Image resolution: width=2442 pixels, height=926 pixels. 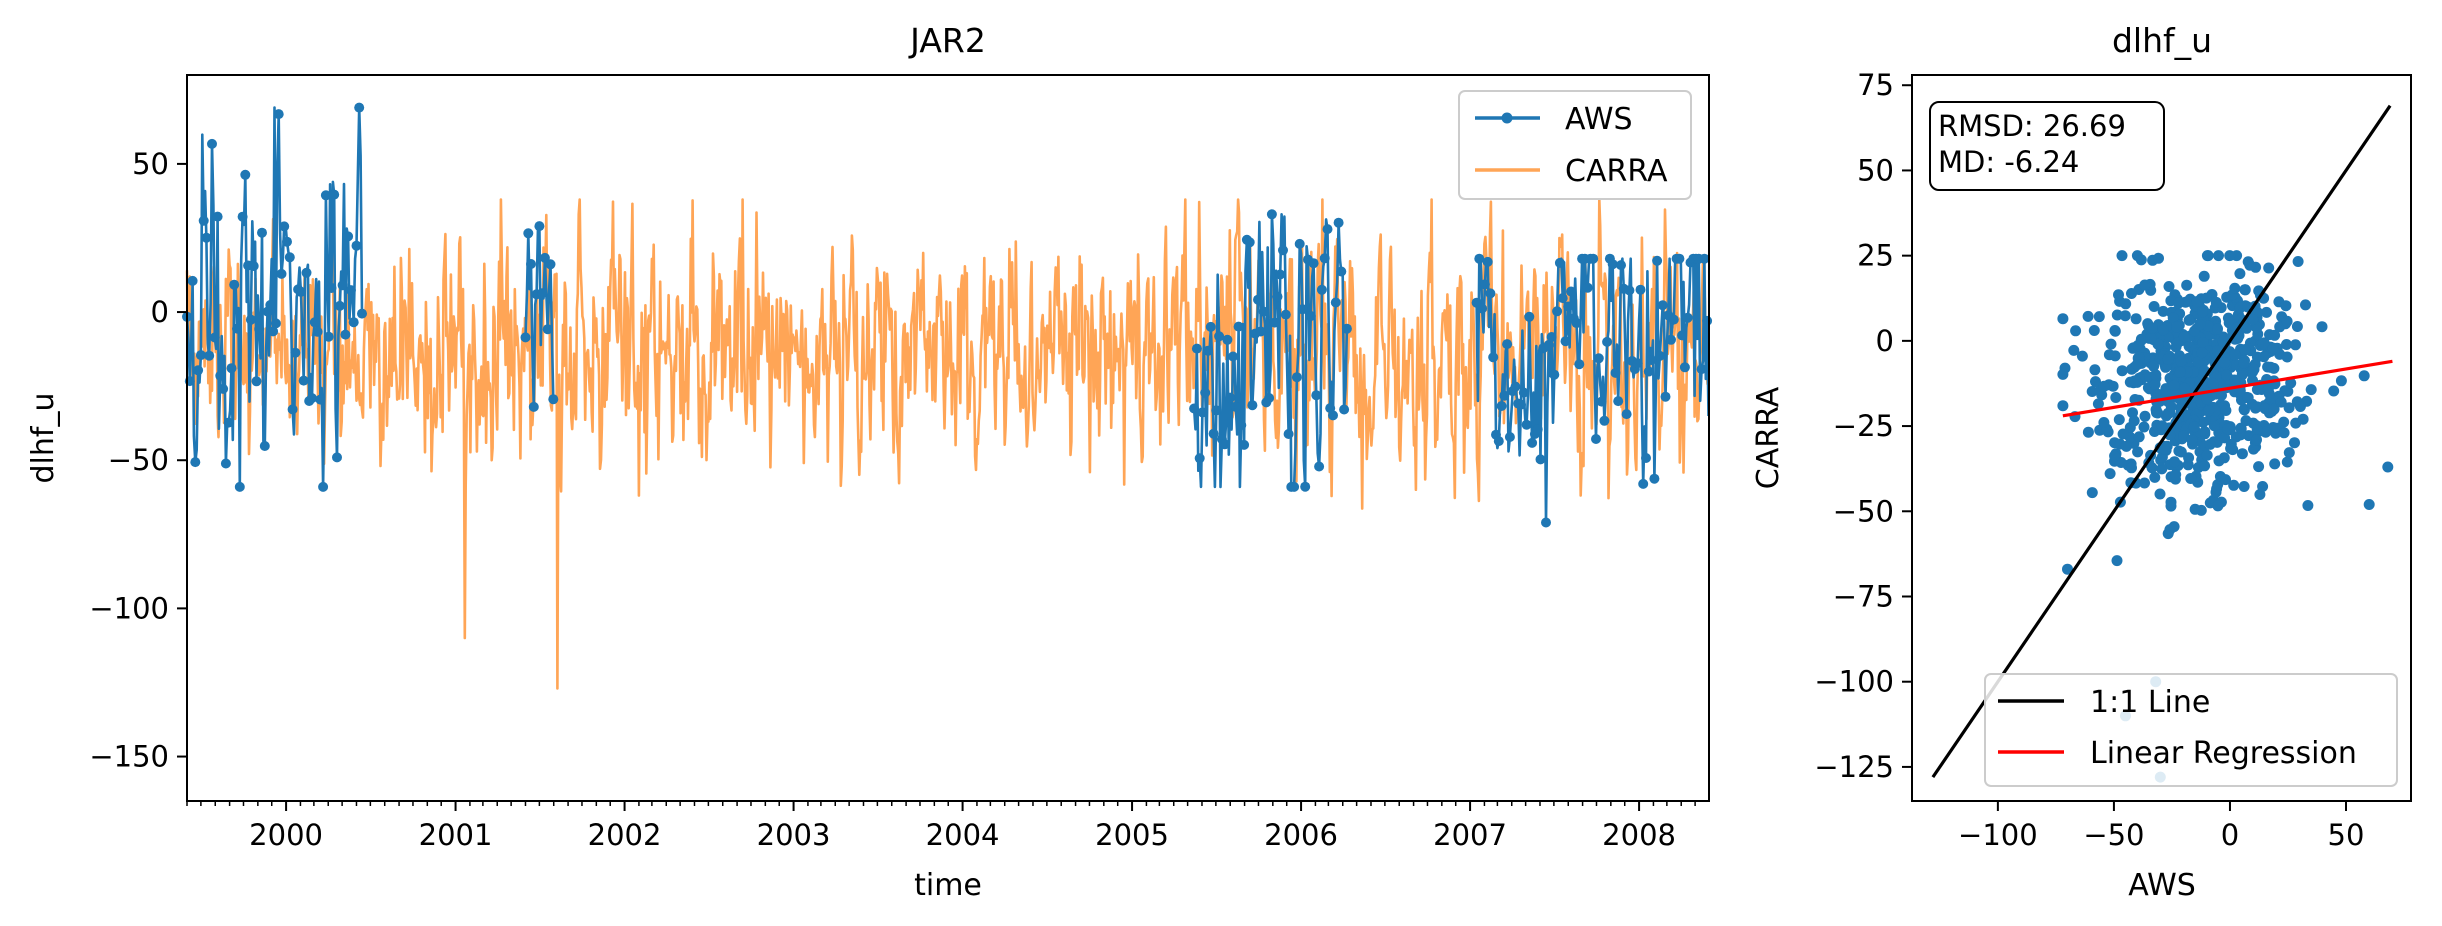 I want to click on timeseries-x-label: time, so click(x=948, y=885).